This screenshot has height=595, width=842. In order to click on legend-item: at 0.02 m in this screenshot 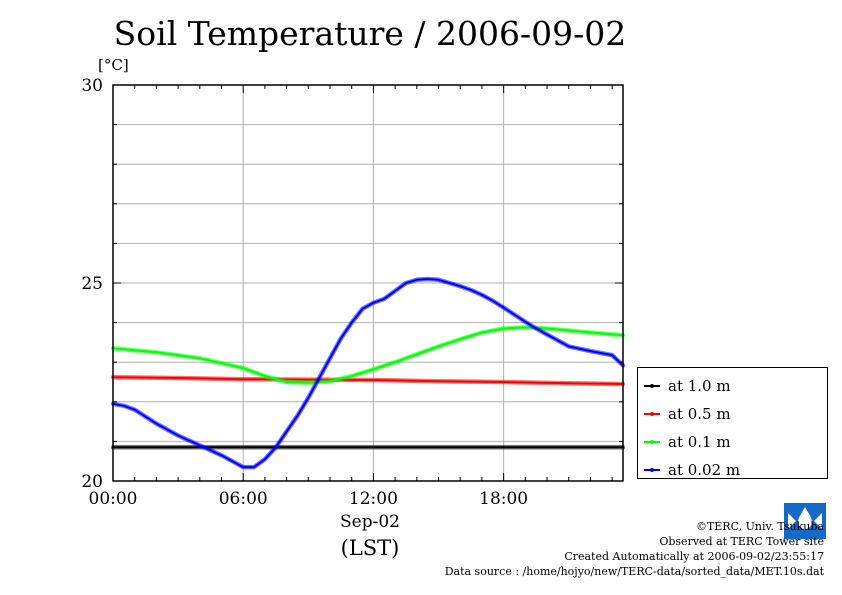, I will do `click(732, 470)`.